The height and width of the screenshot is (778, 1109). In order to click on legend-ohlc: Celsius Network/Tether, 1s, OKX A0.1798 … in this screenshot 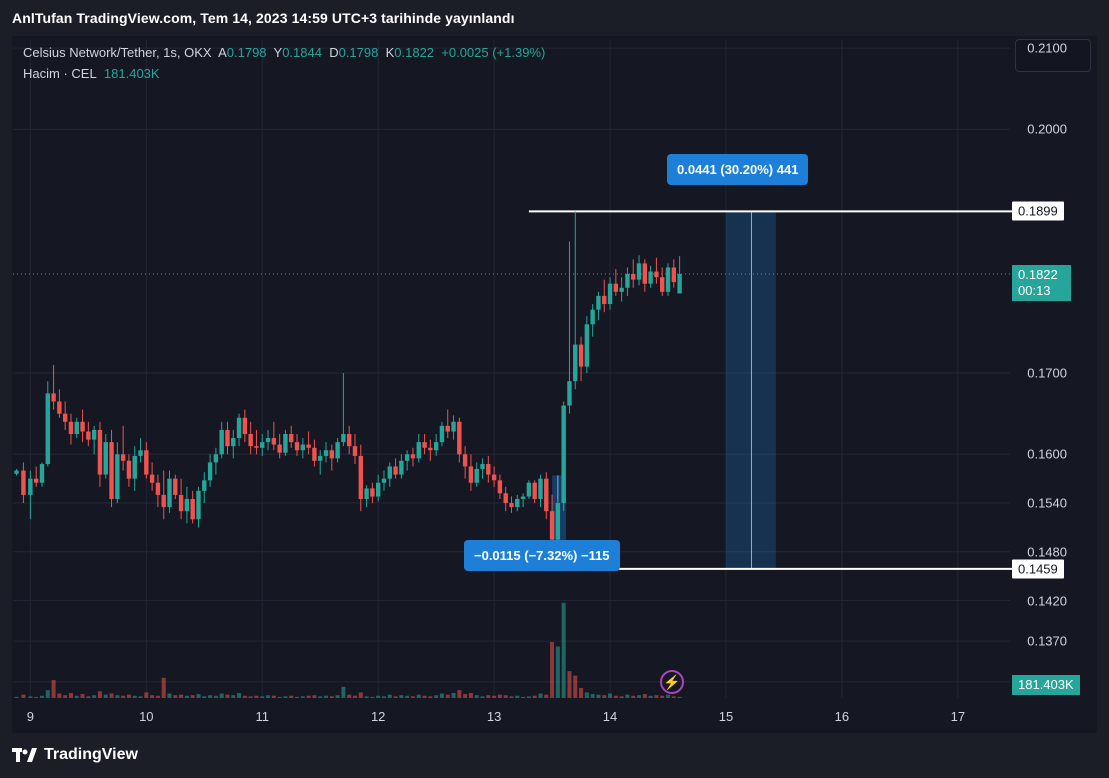, I will do `click(284, 52)`.